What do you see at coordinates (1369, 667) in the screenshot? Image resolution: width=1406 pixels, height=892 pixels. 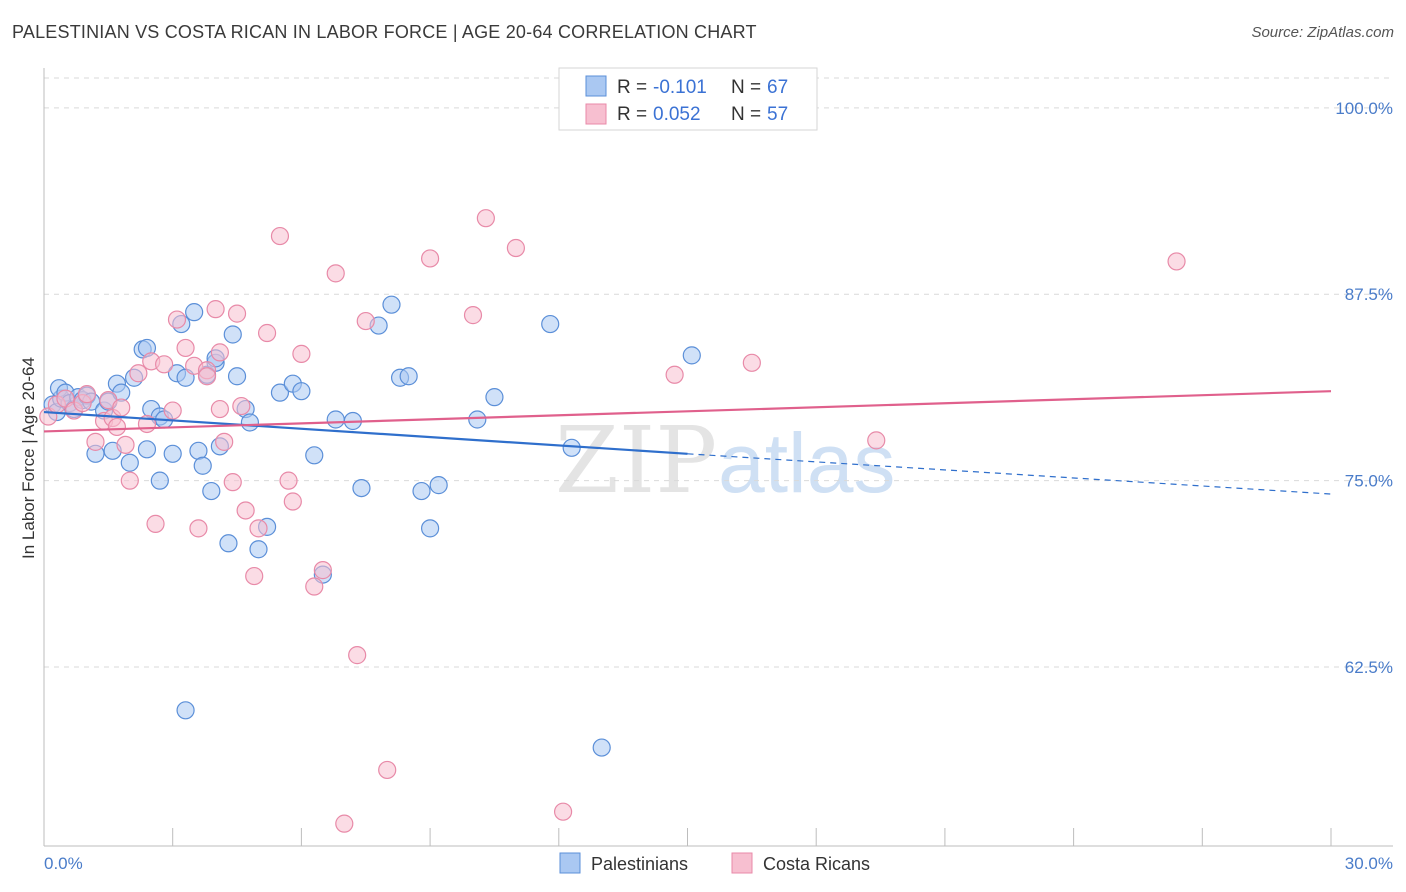 I see `y-tick-label: 62.5%` at bounding box center [1369, 667].